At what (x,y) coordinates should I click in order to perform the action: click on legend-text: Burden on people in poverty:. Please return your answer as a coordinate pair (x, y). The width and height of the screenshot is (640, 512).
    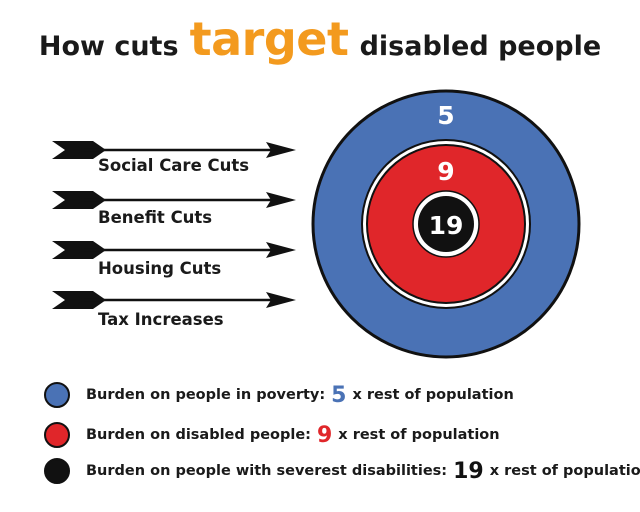
    Looking at the image, I should click on (206, 395).